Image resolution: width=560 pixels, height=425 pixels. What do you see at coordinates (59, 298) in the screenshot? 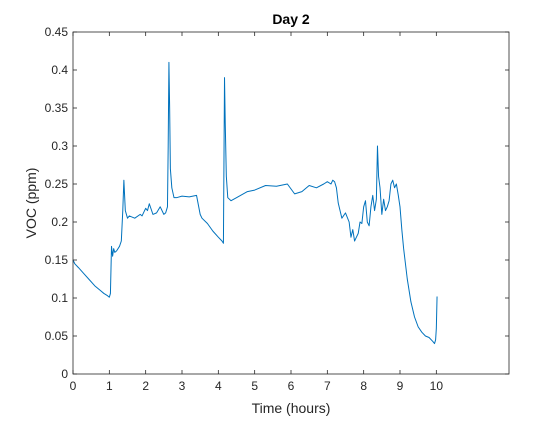
I see `y-tick-label: 0.1` at bounding box center [59, 298].